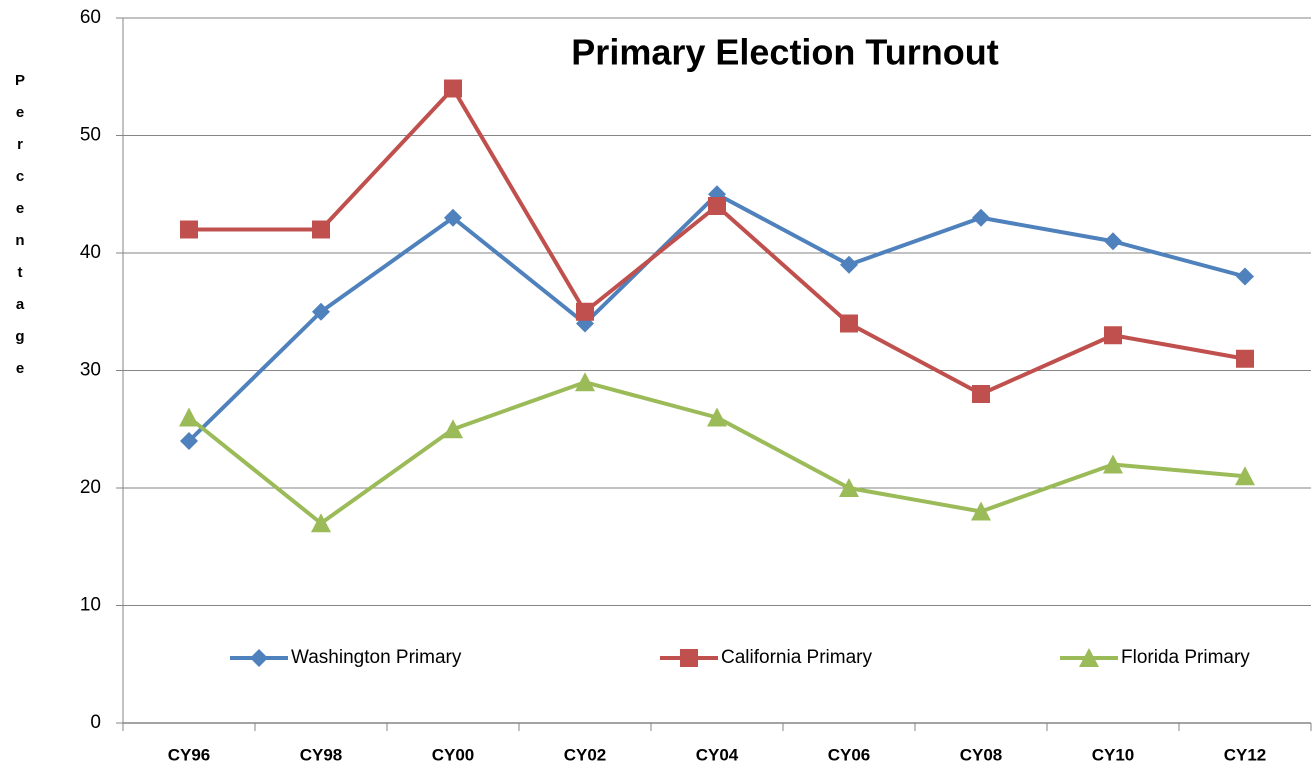 The image size is (1312, 772). I want to click on x-tick-label: CY96, so click(189, 754).